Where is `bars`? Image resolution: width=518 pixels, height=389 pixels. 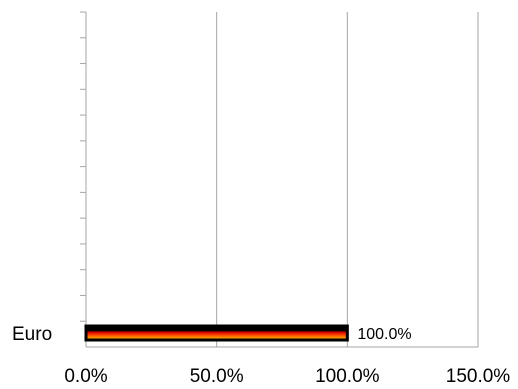 bars is located at coordinates (216, 333).